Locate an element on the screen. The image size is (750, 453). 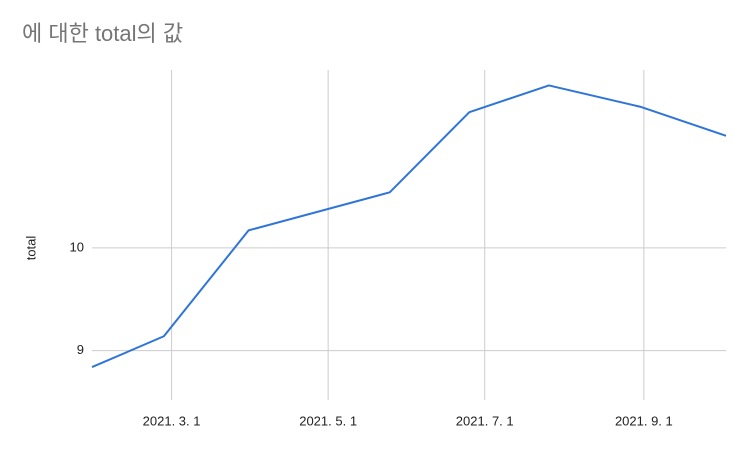
y-axis-label: total is located at coordinates (30, 248).